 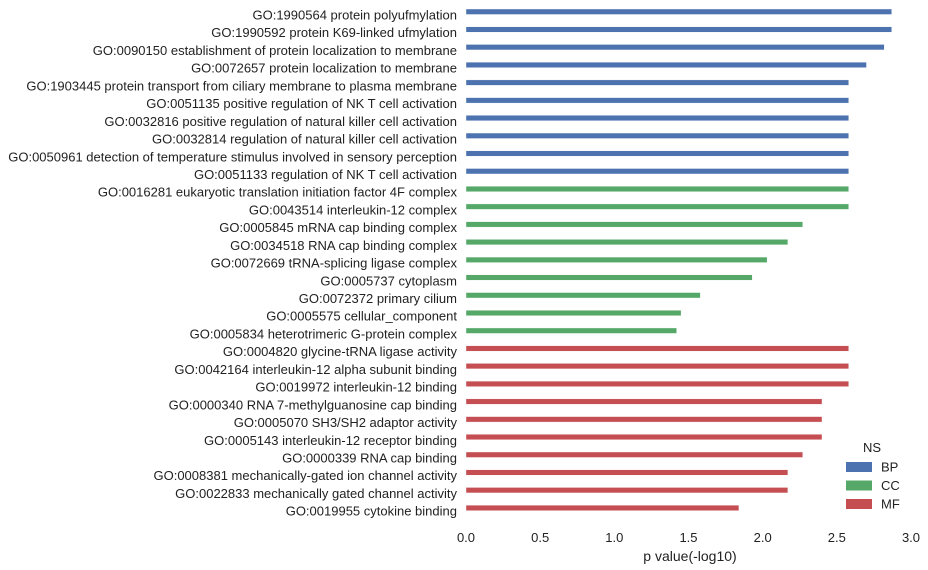 What do you see at coordinates (859, 467) in the screenshot?
I see `legend-swatch-bp` at bounding box center [859, 467].